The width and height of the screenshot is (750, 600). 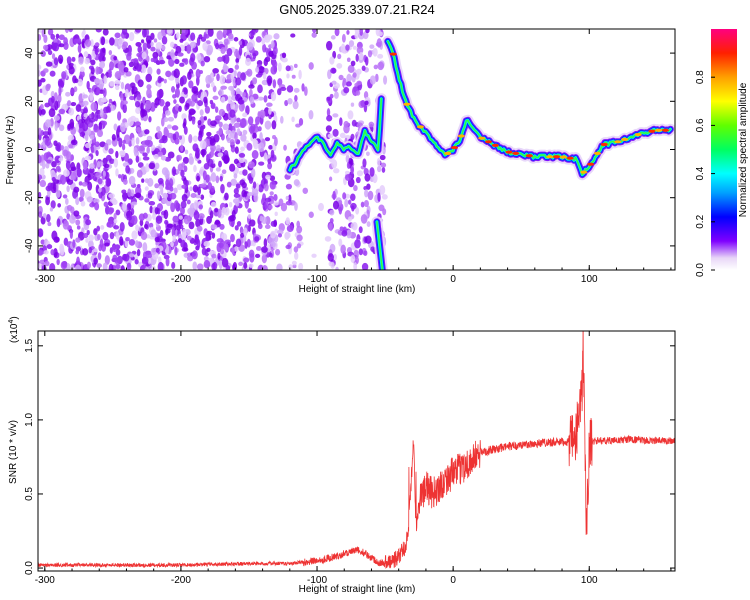 I want to click on y-tick-label: -20, so click(x=29, y=197).